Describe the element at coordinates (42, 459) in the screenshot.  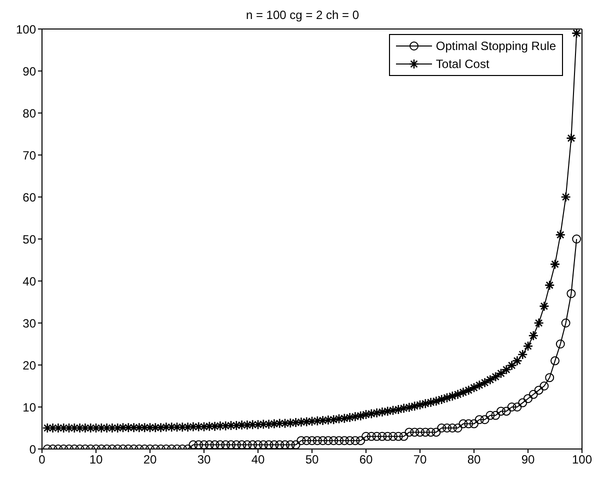
I see `x-tick-label: 0` at that location.